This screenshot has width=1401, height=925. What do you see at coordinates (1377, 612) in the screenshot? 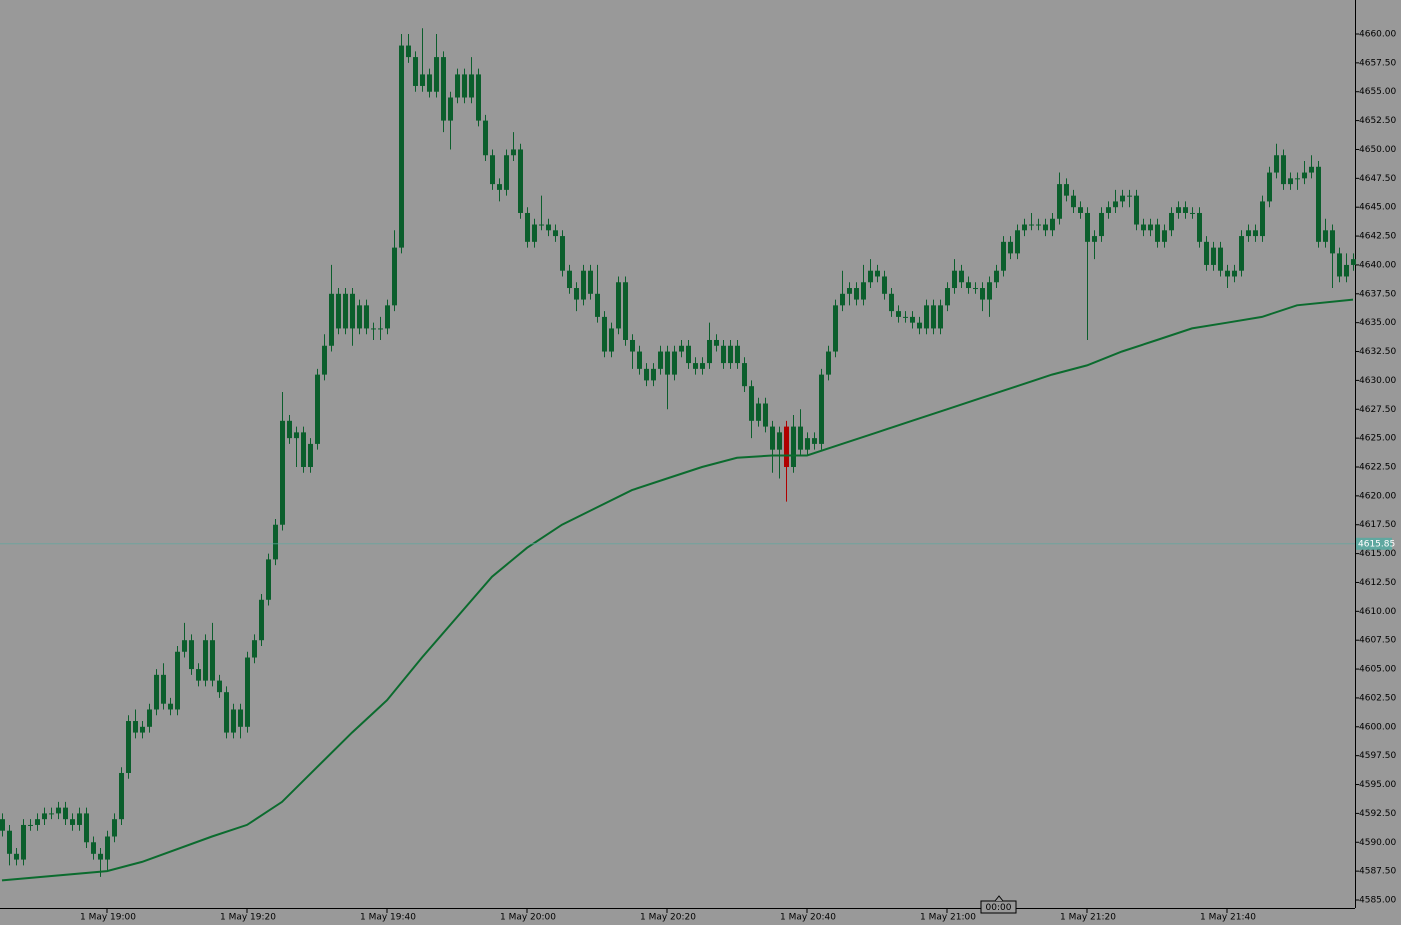
I see `y-tick-label: 4610.00` at bounding box center [1377, 612].